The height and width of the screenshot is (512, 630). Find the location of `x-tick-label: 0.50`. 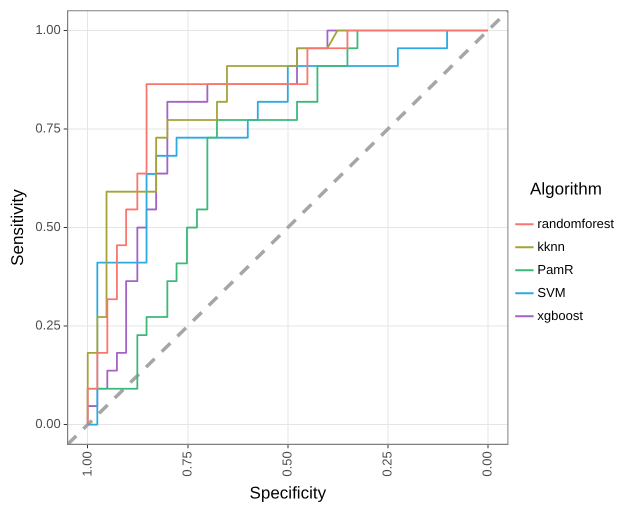

x-tick-label: 0.50 is located at coordinates (286, 464).